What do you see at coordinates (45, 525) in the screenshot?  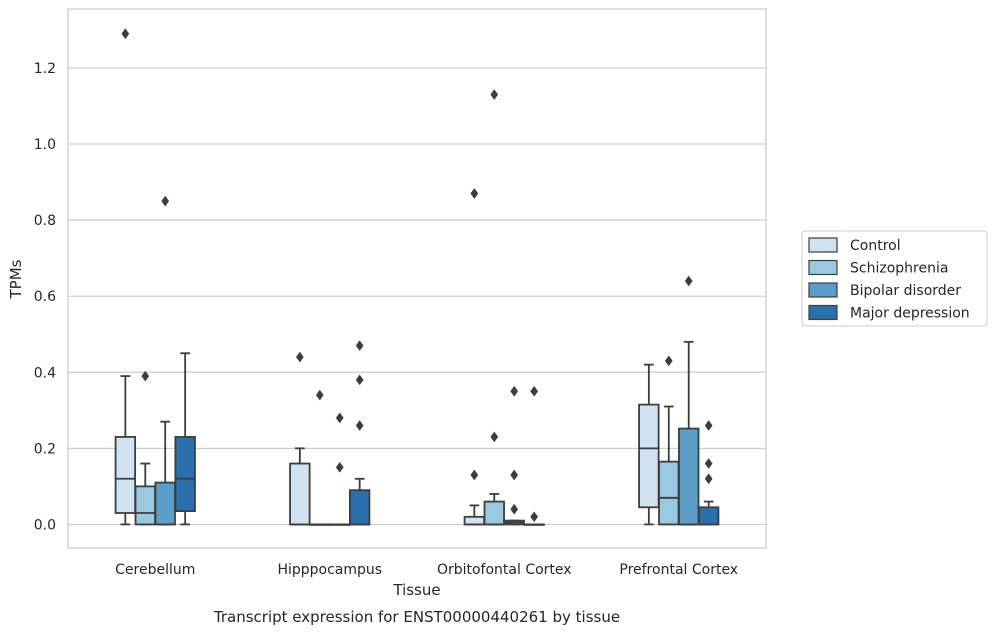 I see `y-tick-label: 0.0` at bounding box center [45, 525].